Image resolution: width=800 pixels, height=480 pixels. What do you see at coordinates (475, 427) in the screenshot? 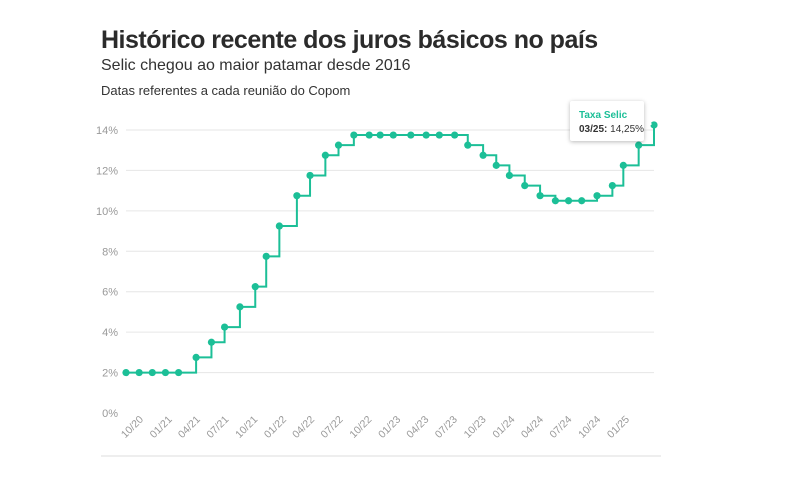
I see `x-tick-label: 10/23` at bounding box center [475, 427].